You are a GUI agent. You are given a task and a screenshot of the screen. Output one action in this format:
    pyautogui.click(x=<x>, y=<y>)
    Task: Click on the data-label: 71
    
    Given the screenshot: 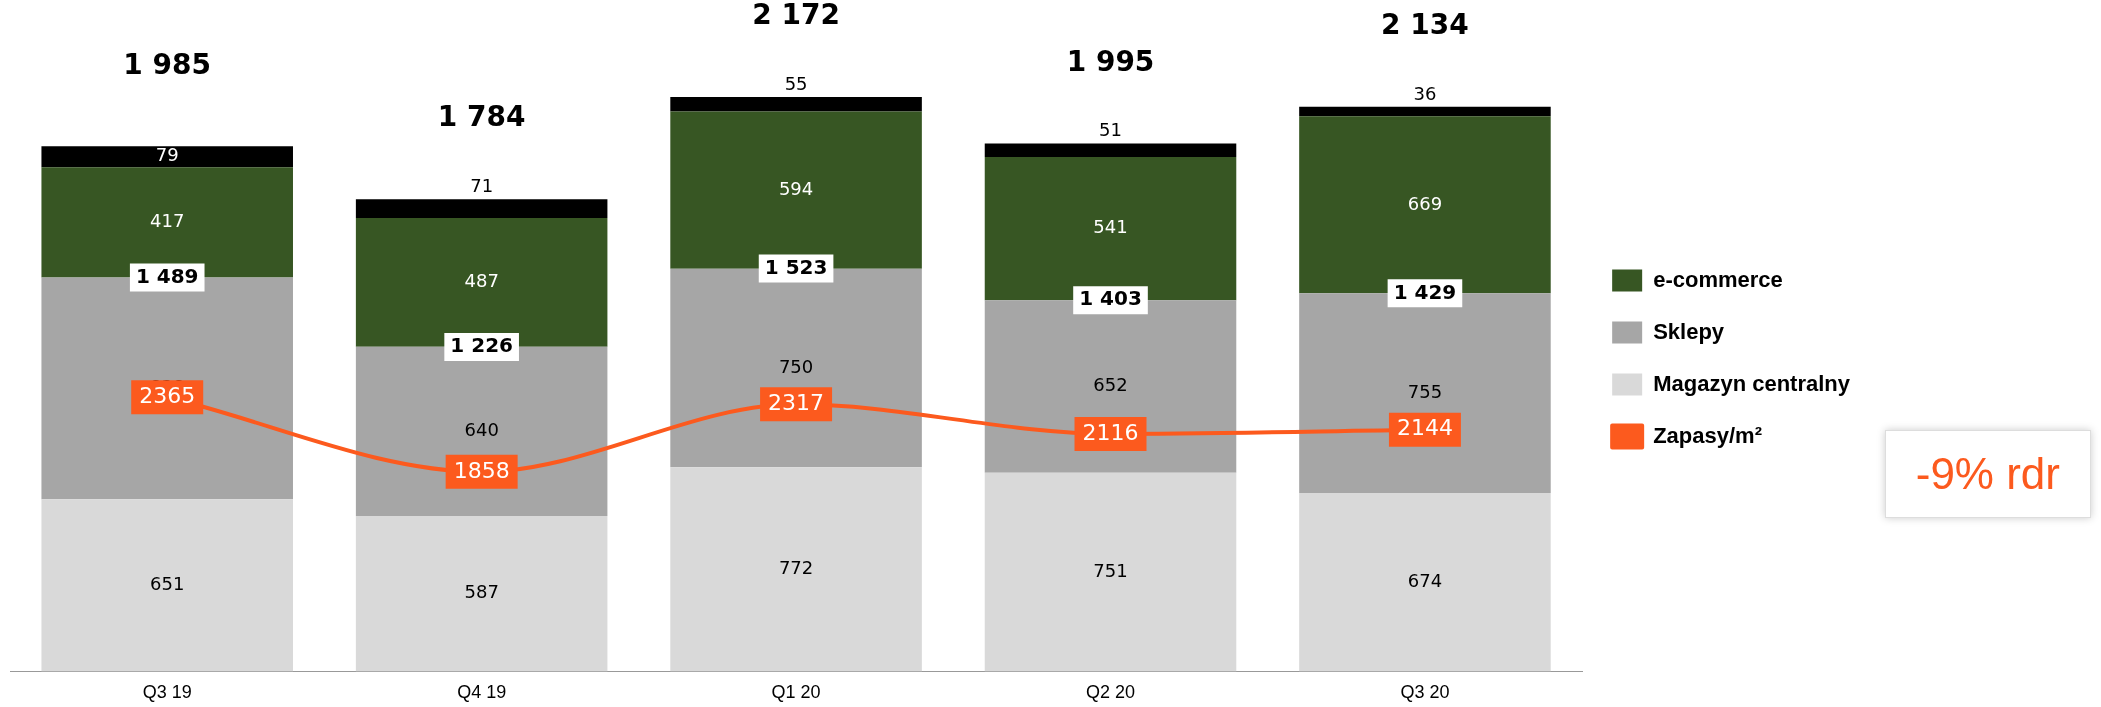 What is the action you would take?
    pyautogui.click(x=482, y=185)
    